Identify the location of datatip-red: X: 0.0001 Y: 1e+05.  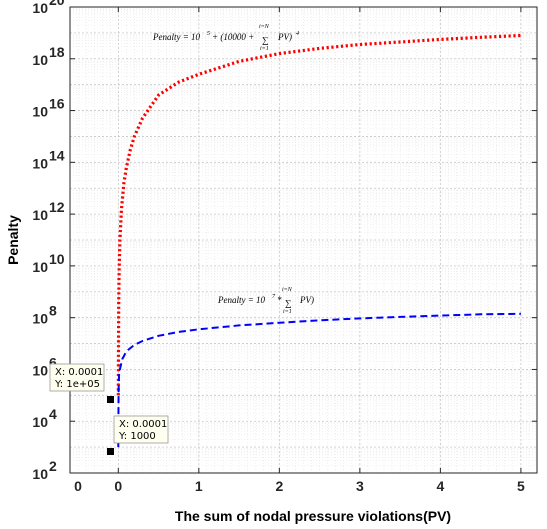
(77, 377).